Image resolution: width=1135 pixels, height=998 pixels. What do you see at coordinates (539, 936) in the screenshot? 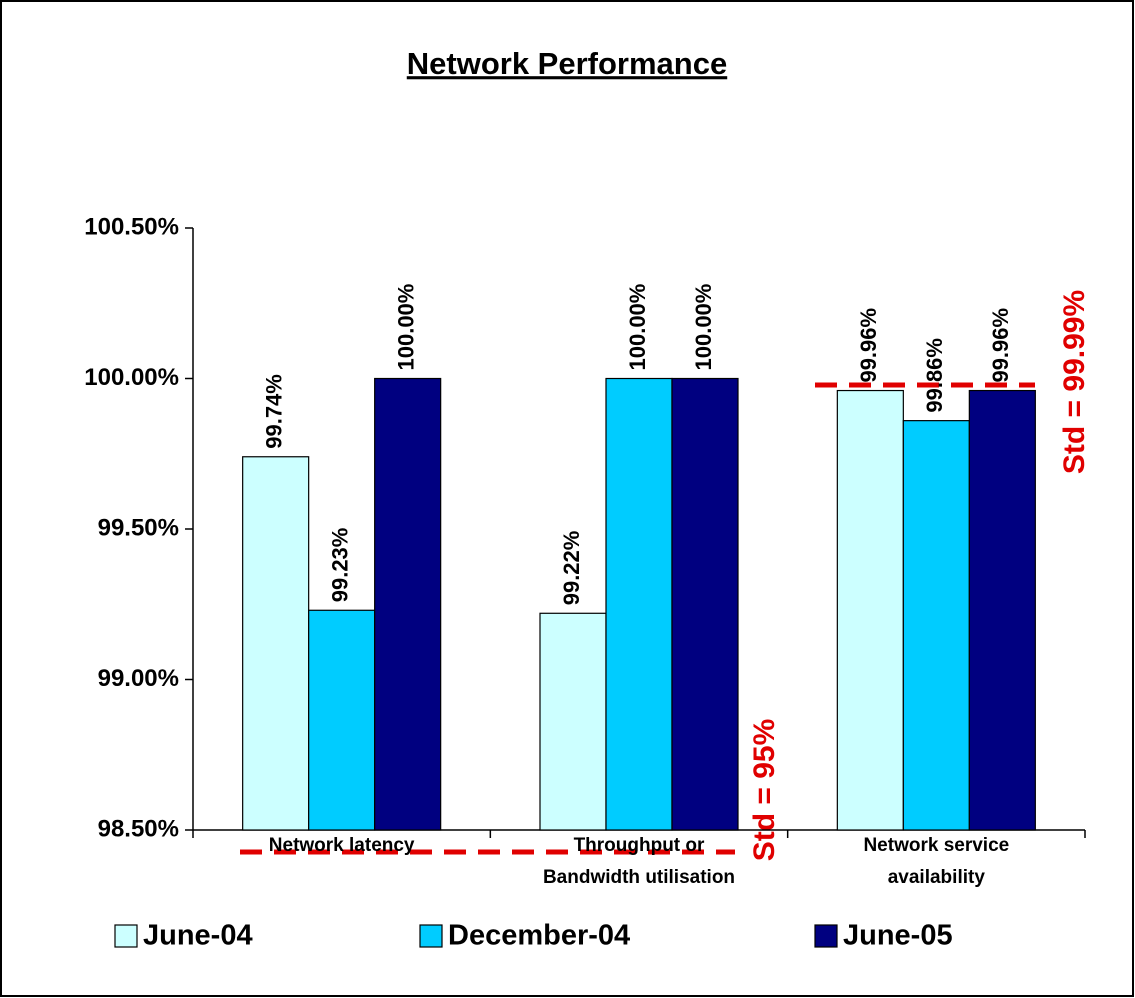
I see `legend-label: December-04` at bounding box center [539, 936].